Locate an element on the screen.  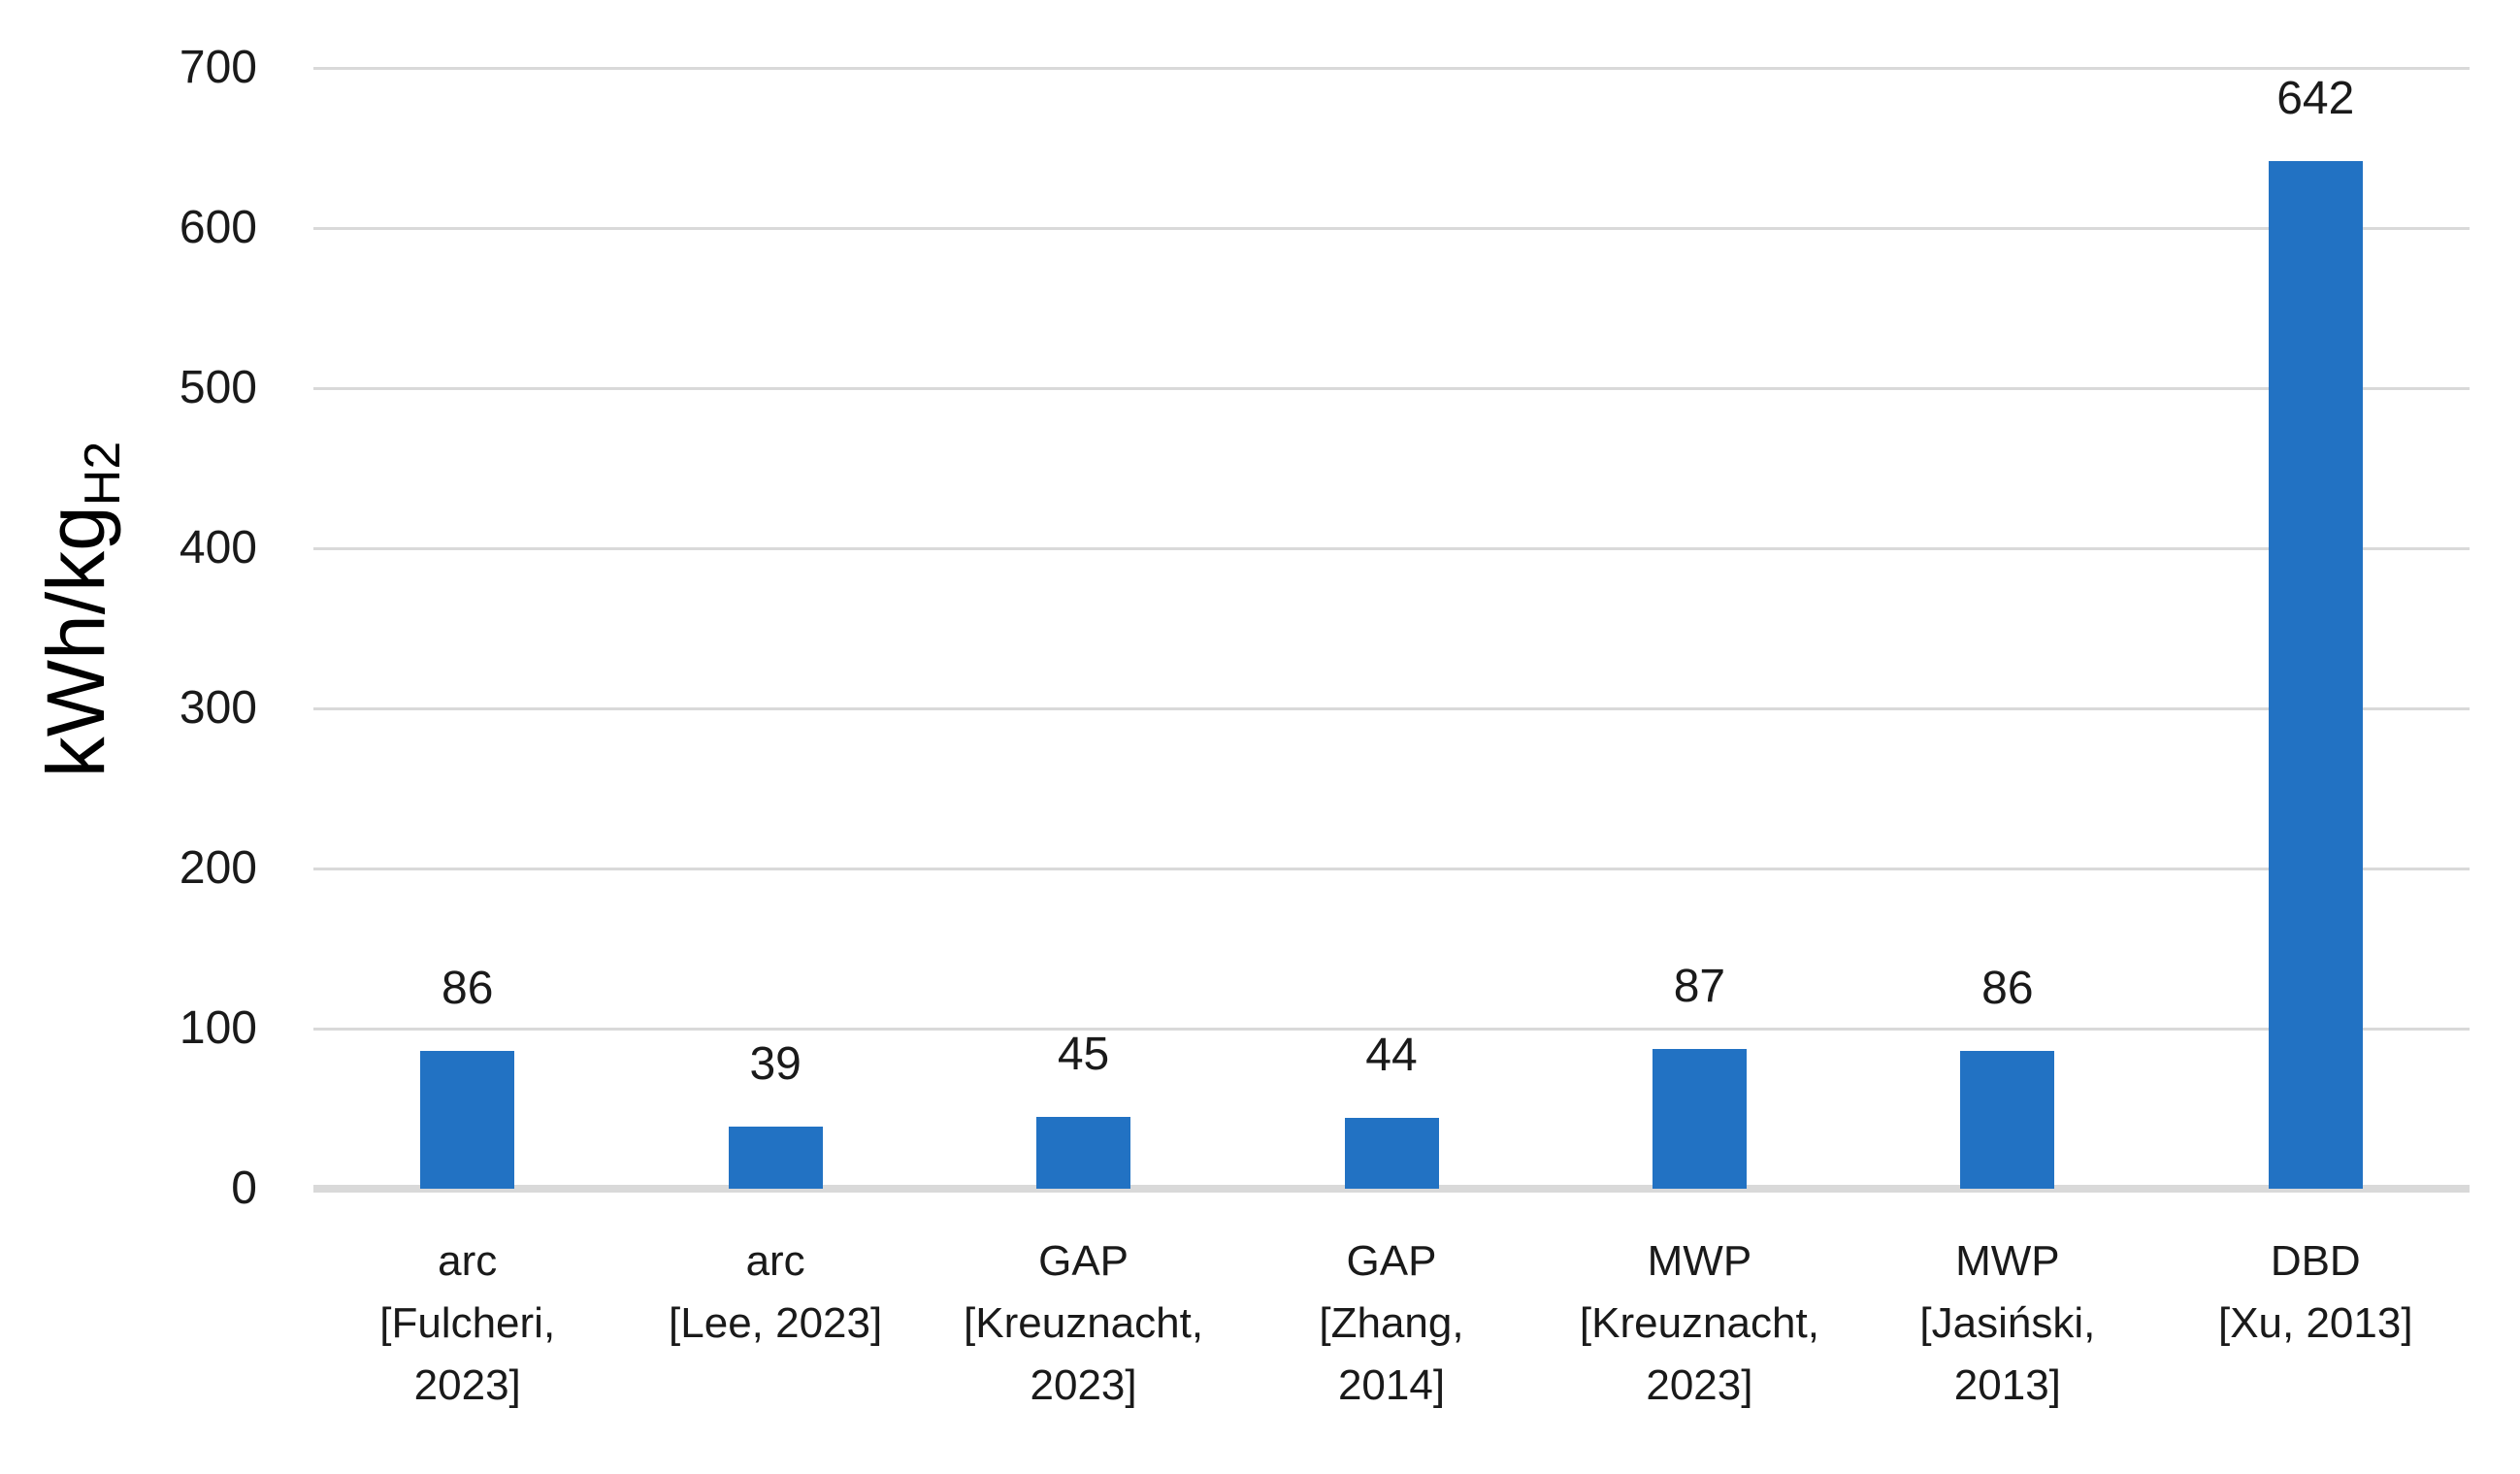
category-label: MWP [Kreuznacht, 2023] is located at coordinates (1699, 1323).